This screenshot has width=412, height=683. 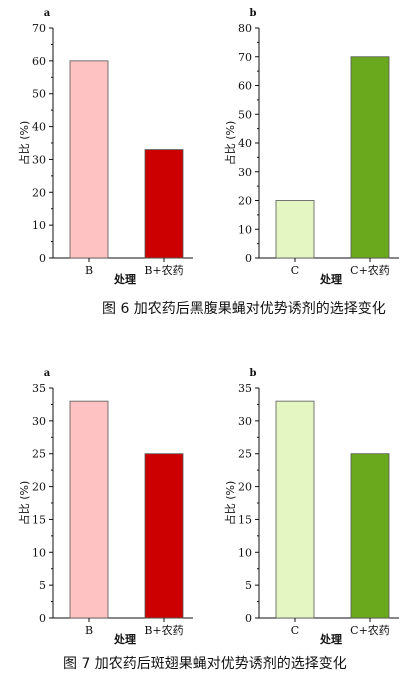 What do you see at coordinates (245, 28) in the screenshot?
I see `y-tick-label: 80` at bounding box center [245, 28].